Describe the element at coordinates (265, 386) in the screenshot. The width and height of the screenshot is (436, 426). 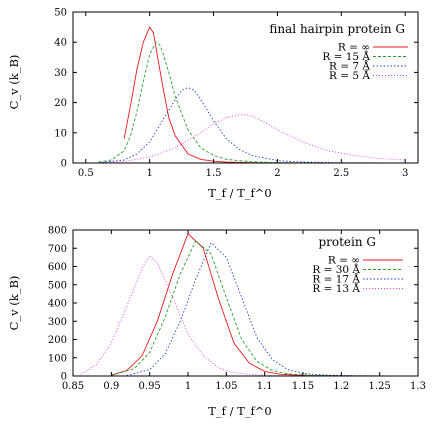
I see `x-tick-label: 1.1` at that location.